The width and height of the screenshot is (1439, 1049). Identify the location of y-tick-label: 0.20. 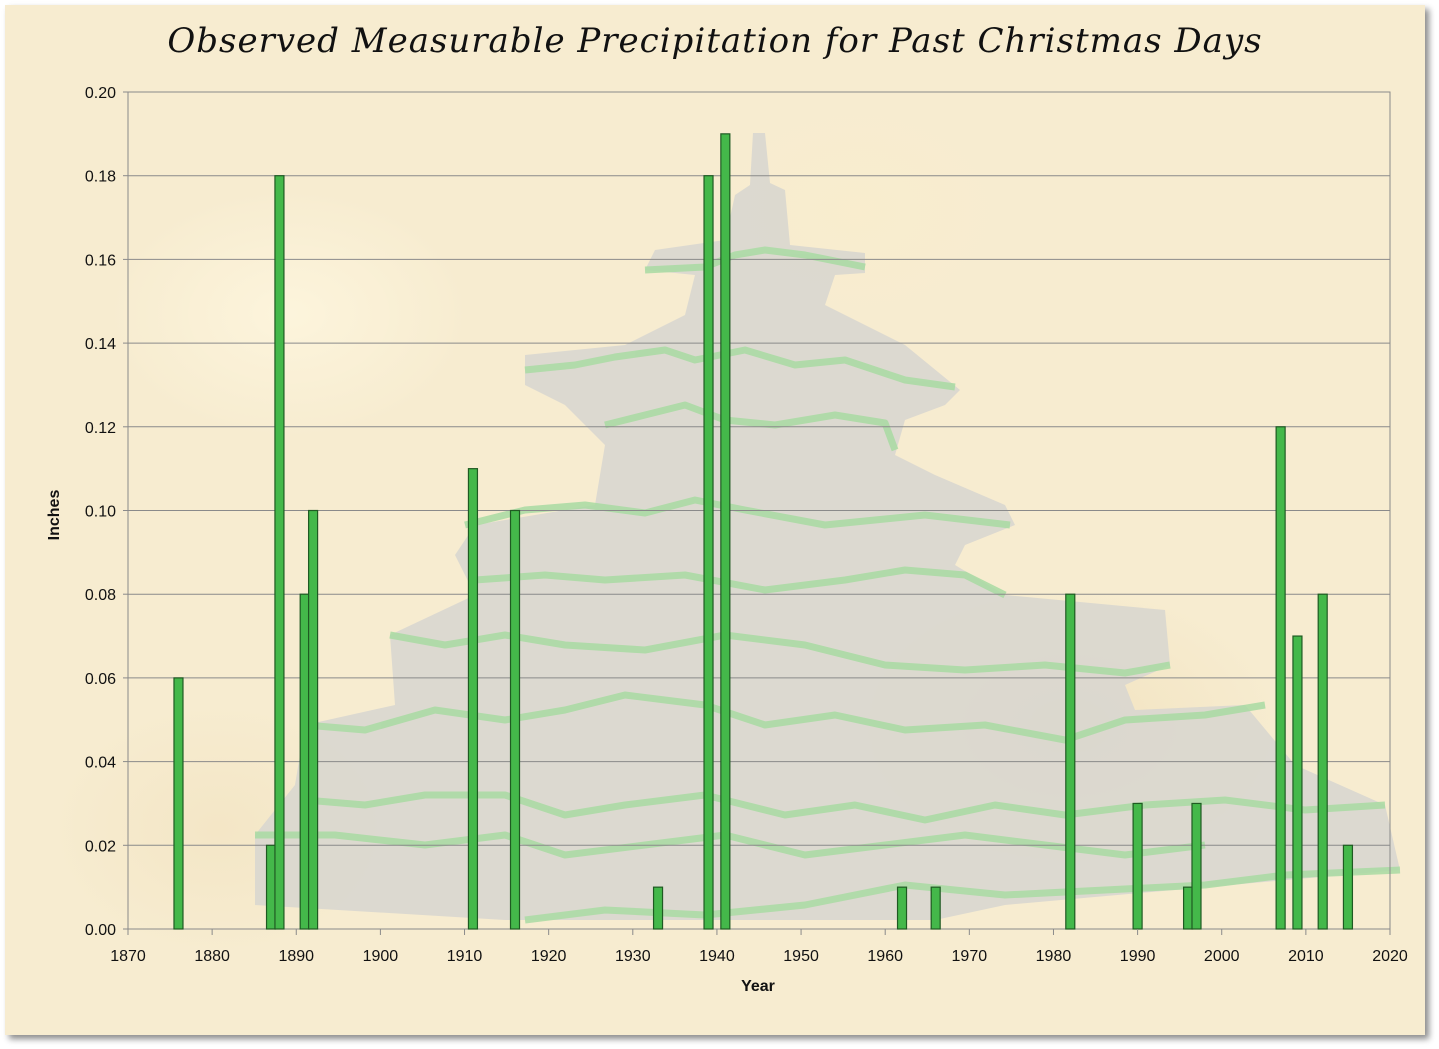
(100, 93).